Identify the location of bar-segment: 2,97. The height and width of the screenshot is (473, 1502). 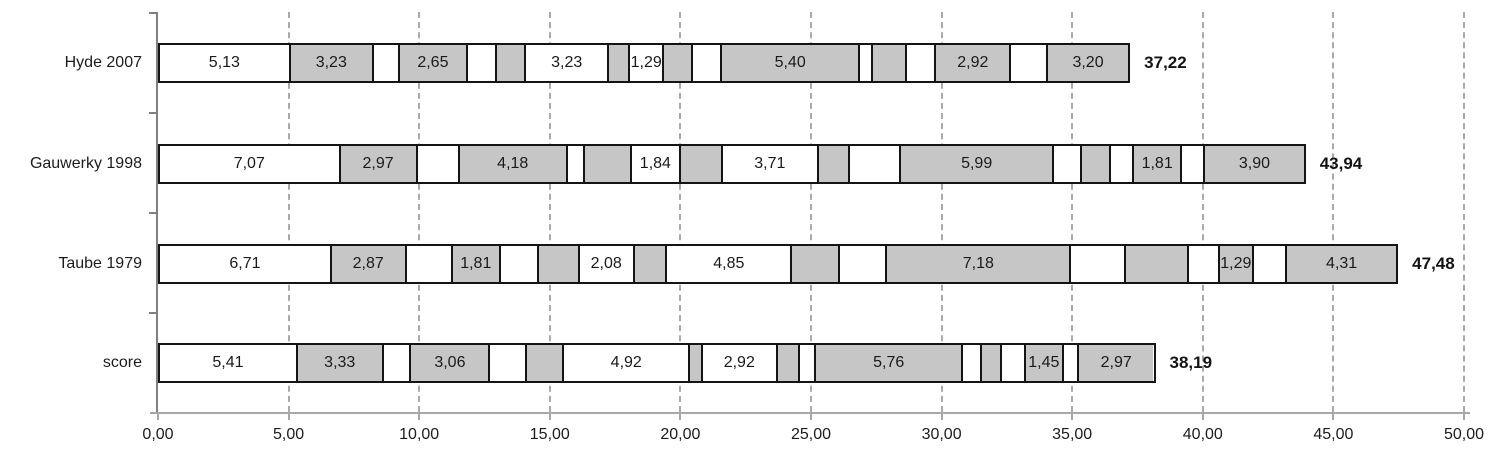
(1116, 363).